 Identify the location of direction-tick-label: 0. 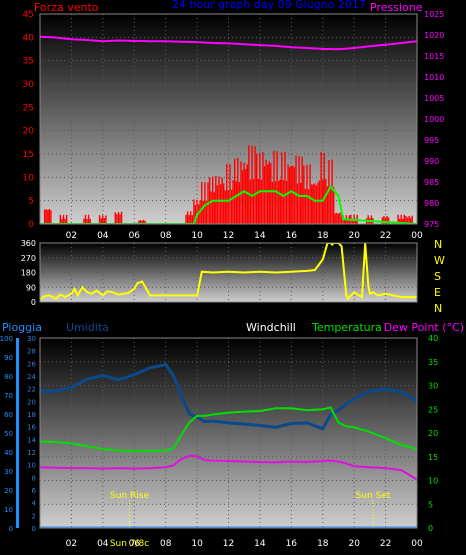
(33, 302).